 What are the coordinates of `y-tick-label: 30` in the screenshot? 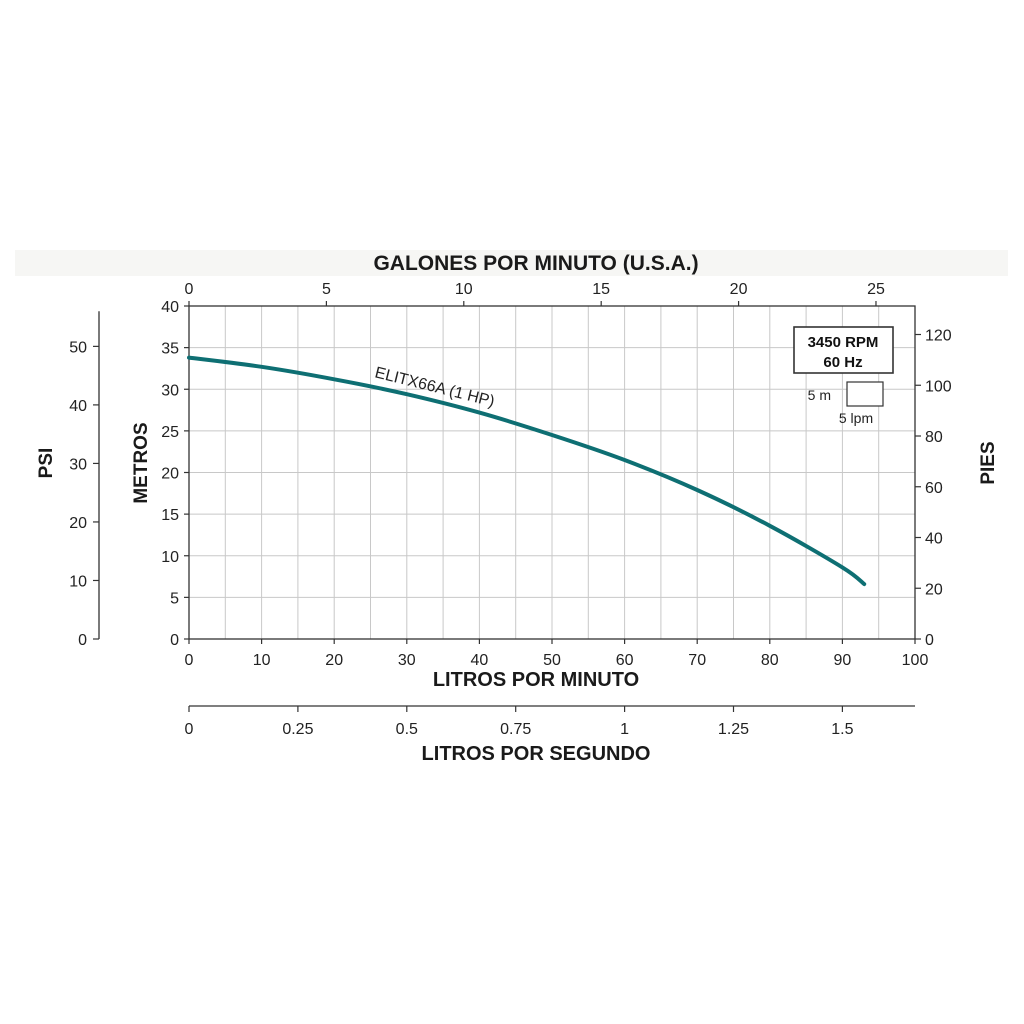 It's located at (170, 390).